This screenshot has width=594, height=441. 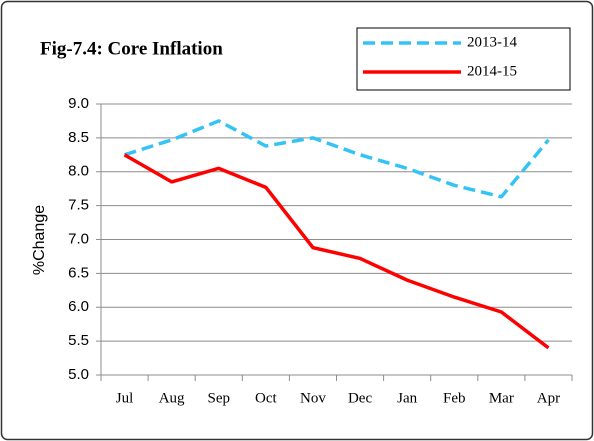 I want to click on x-tick-label: Sep, so click(x=219, y=398).